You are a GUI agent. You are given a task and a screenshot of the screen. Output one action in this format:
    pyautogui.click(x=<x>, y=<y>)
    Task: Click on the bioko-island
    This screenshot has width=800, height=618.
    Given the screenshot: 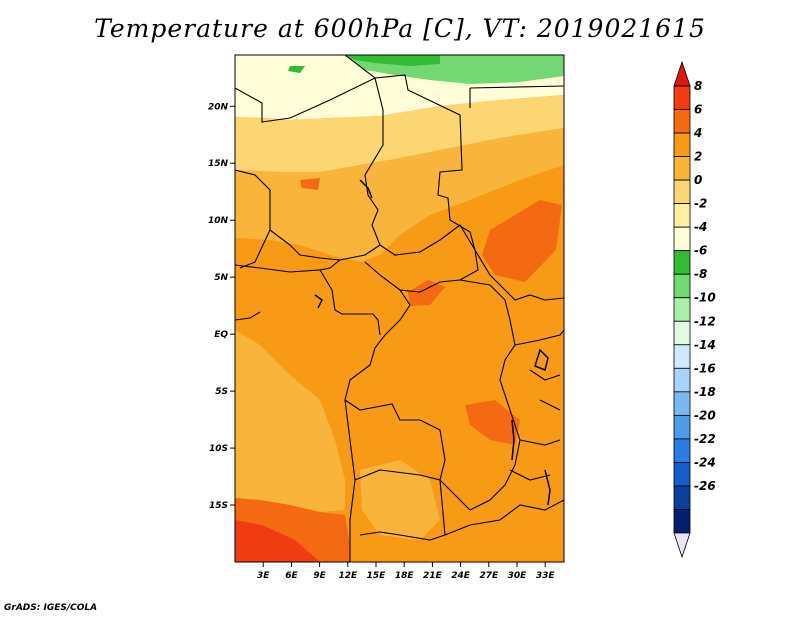 What is the action you would take?
    pyautogui.click(x=318, y=301)
    